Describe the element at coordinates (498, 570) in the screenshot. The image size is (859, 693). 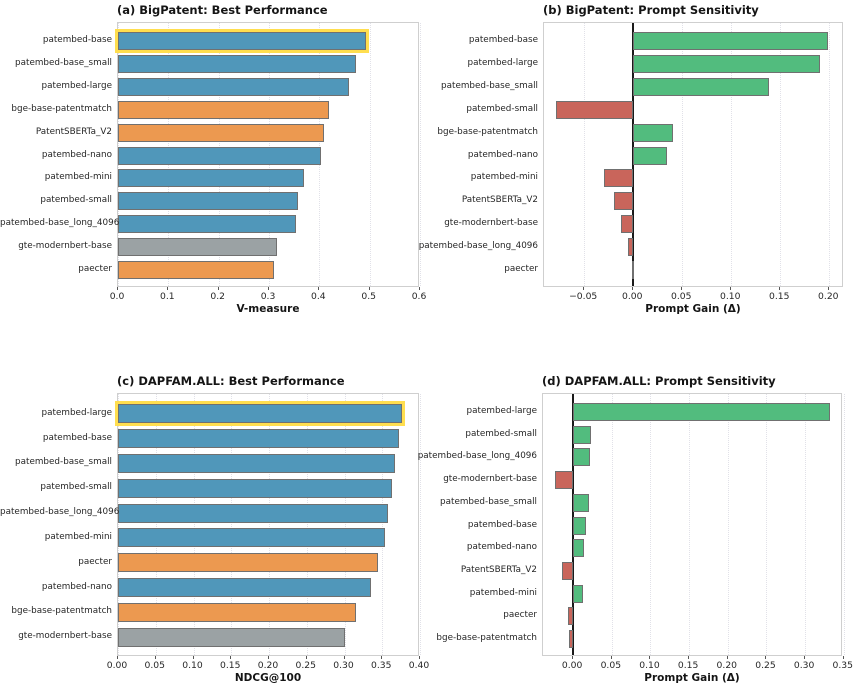
I see `y-tick-label: PatentSBERTa_V2` at that location.